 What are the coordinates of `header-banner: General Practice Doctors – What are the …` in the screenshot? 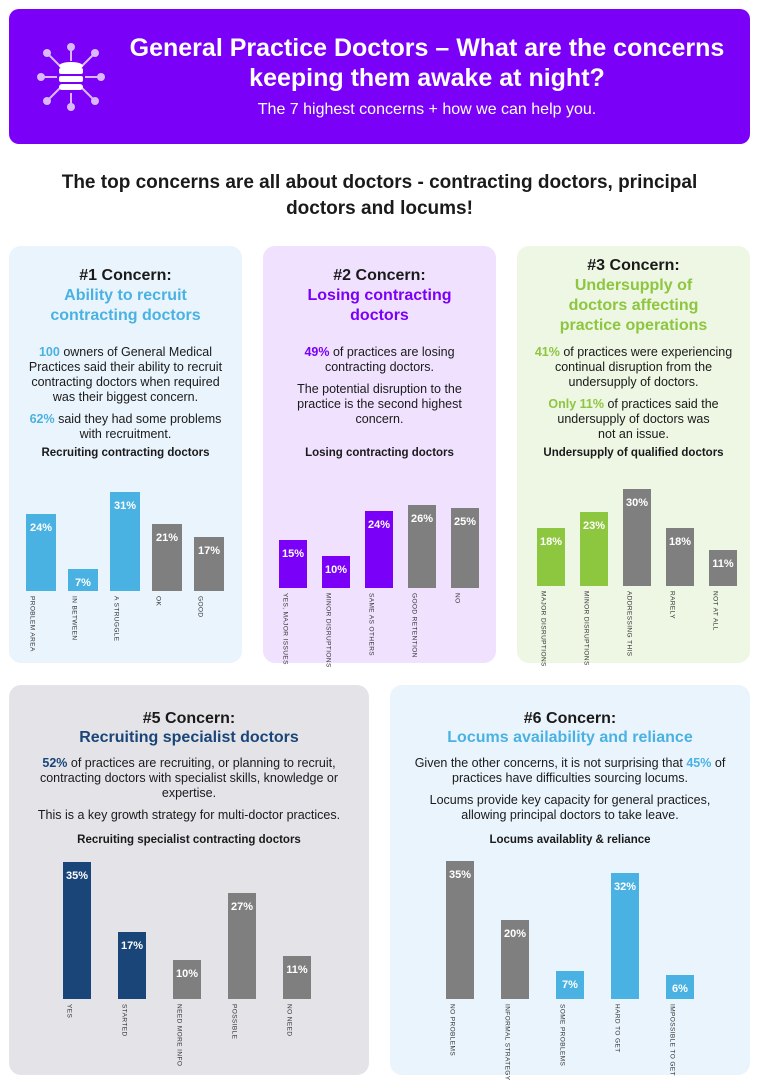 It's located at (379, 76).